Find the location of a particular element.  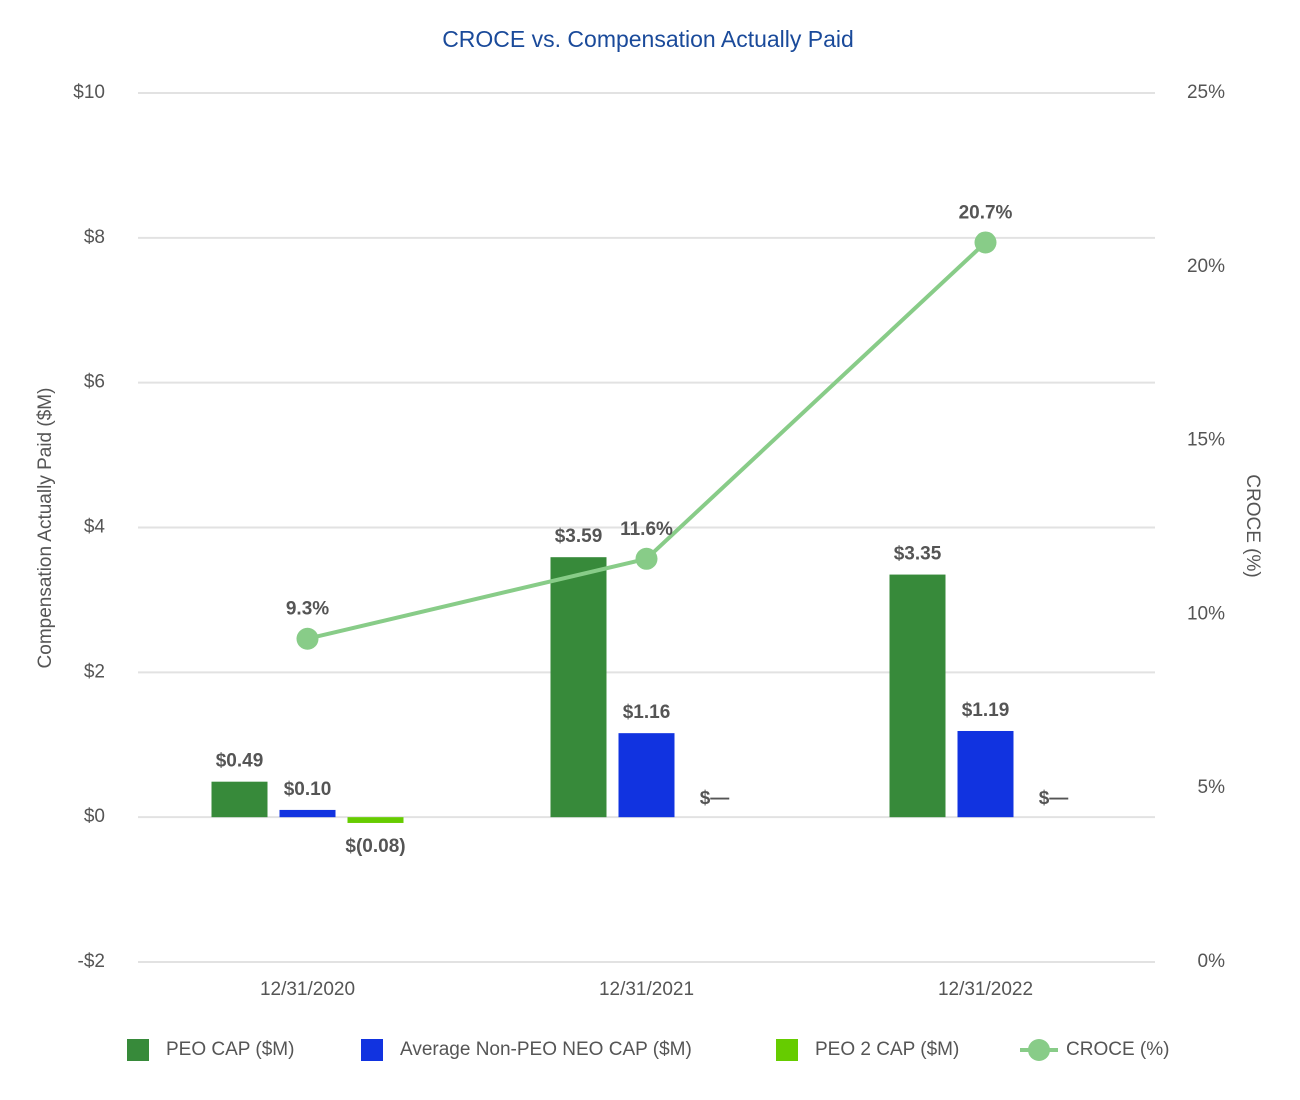

y2-axis-label: CROCE (%) is located at coordinates (1252, 525).